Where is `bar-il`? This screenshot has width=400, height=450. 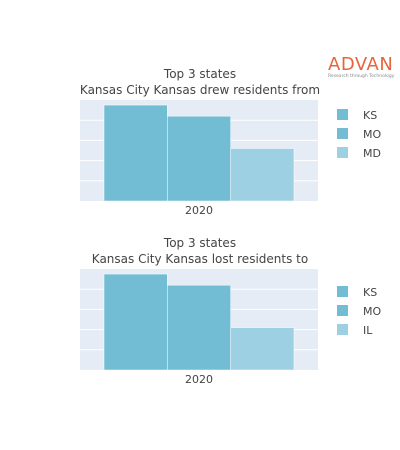
bar-il is located at coordinates (262, 349).